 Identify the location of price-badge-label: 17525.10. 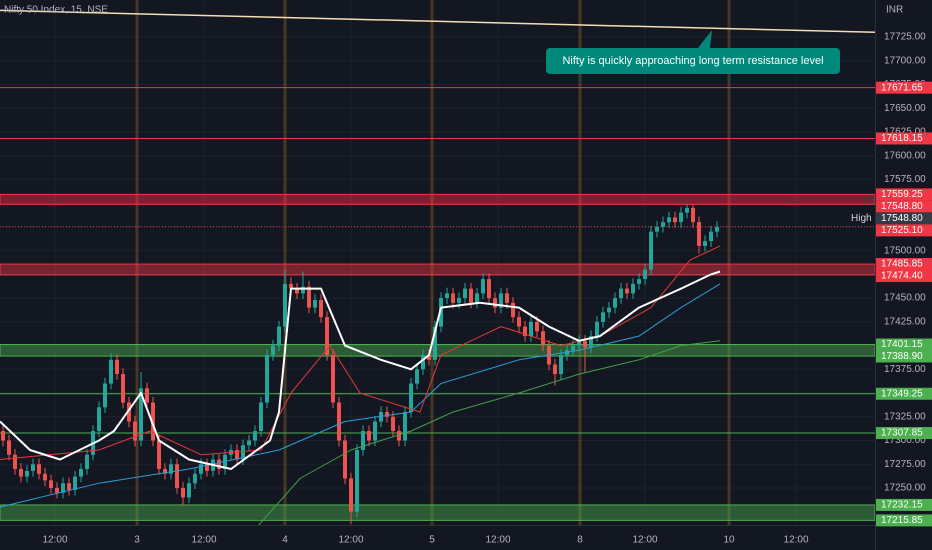
(902, 230).